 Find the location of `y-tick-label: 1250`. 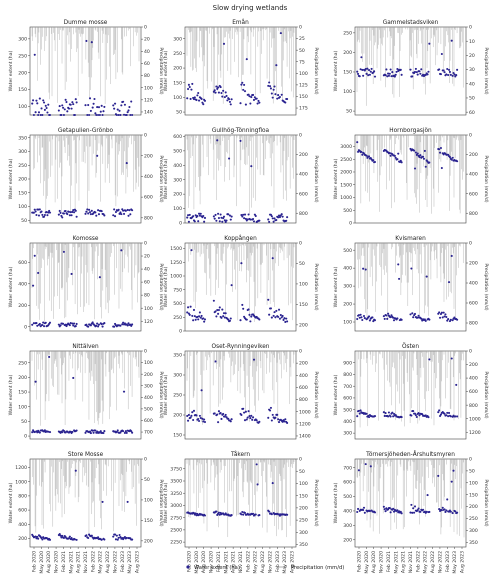

y-tick-label: 1250 is located at coordinates (176, 263).